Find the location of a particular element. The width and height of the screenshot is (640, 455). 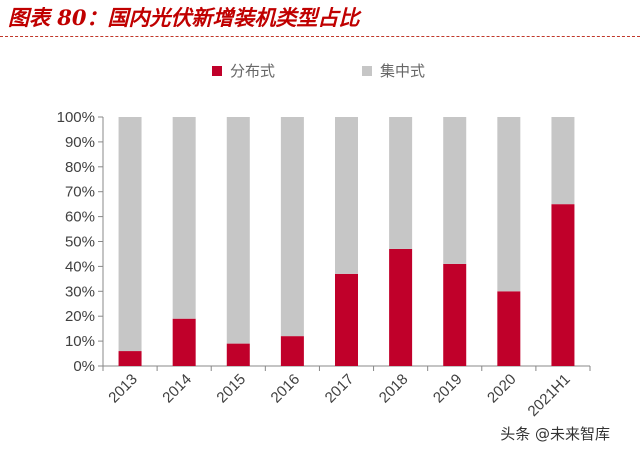

x-tick-label: 2015 is located at coordinates (231, 389).